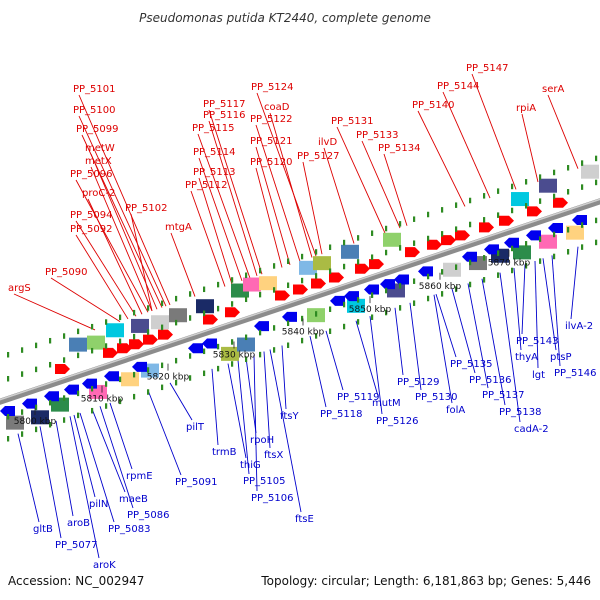  What do you see at coordinates (575, 373) in the screenshot?
I see `reverse-gene-label: PP_5146` at bounding box center [575, 373].